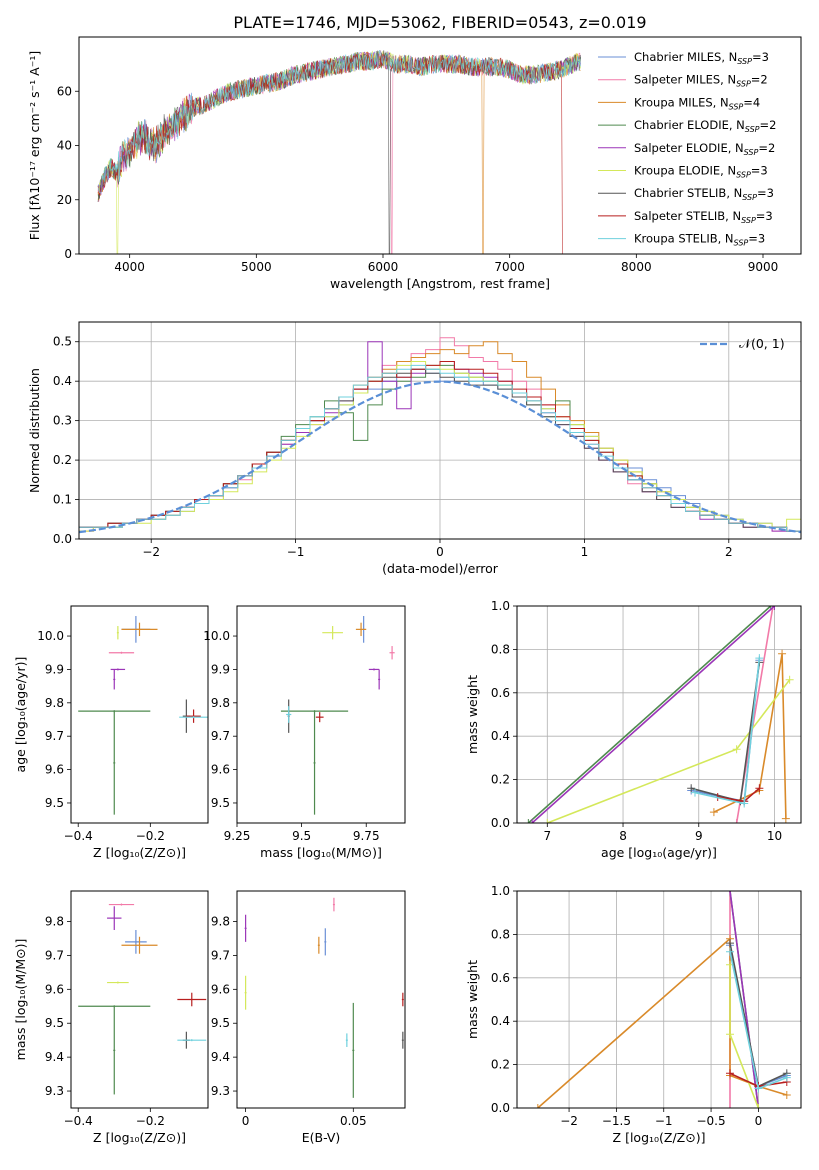 The width and height of the screenshot is (819, 1170). Describe the element at coordinates (569, 1121) in the screenshot. I see `x-tick-label: −2` at that location.